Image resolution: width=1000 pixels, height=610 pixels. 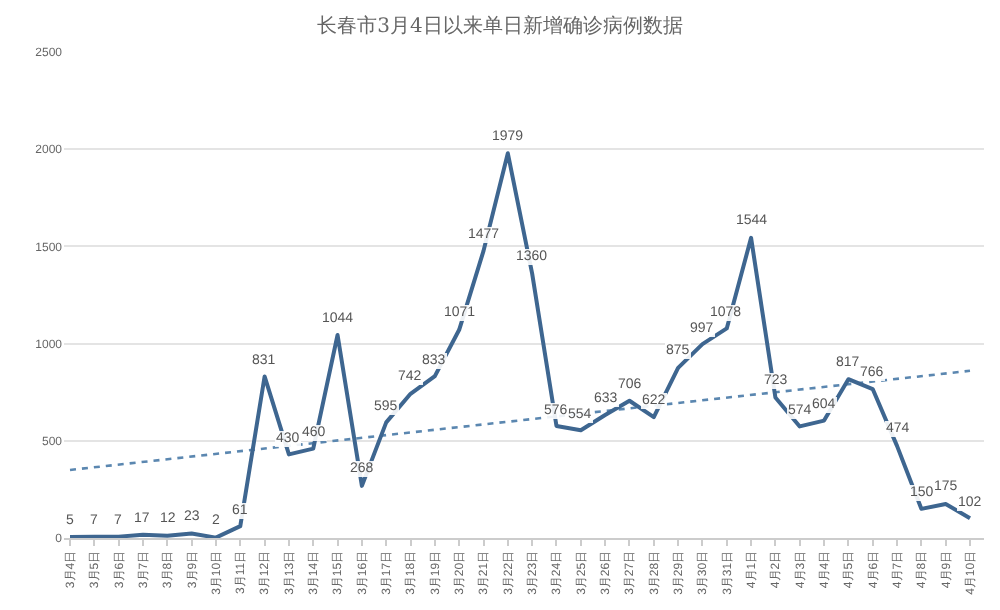 What do you see at coordinates (500, 26) in the screenshot?
I see `chart-title: 长春市3月4日以来单日新增确诊病例数据` at bounding box center [500, 26].